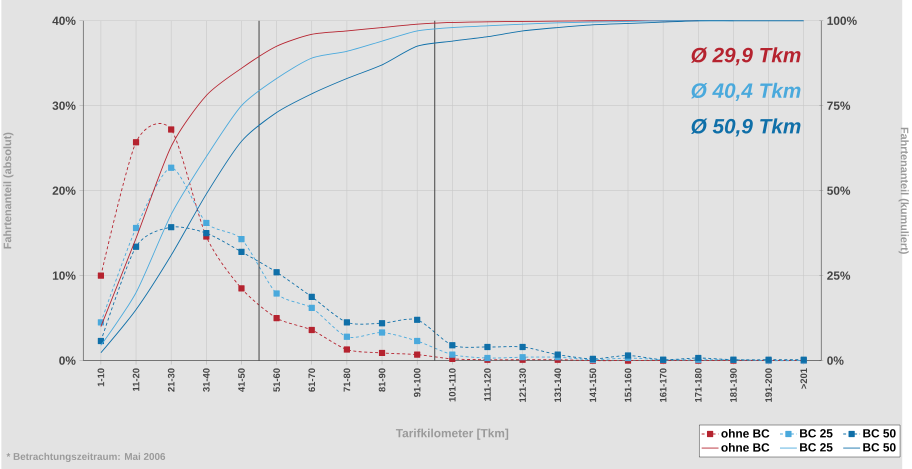 Image resolution: width=912 pixels, height=469 pixels. I want to click on y-tick-label: 0%, so click(67, 360).